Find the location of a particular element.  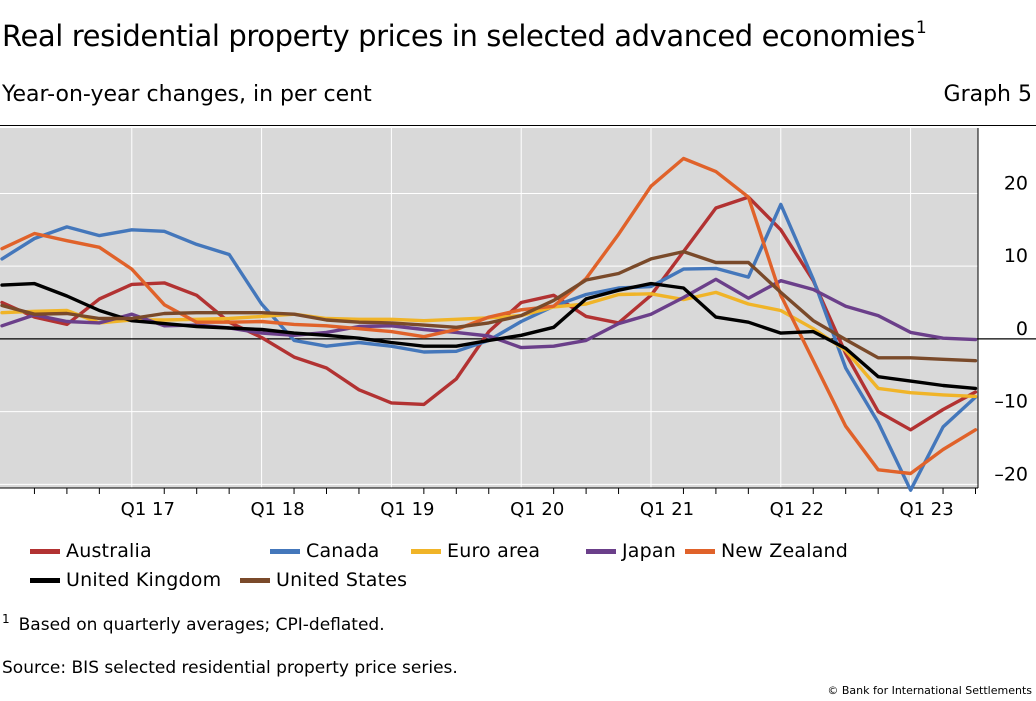

legend-item-canada: Canada is located at coordinates (325, 551).